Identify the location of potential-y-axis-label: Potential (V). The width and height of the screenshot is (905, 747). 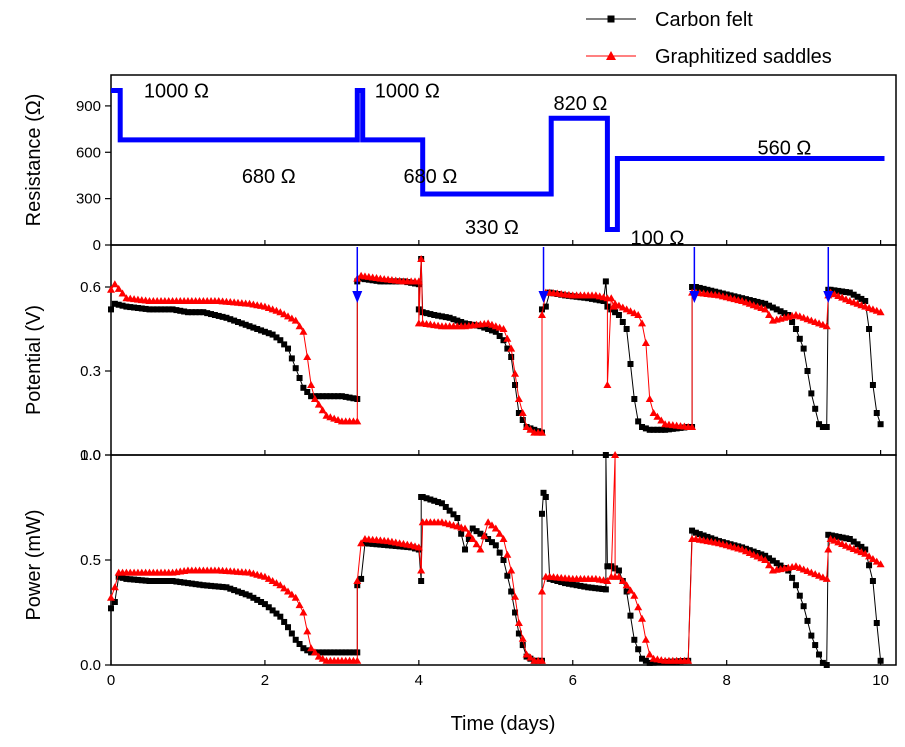
(34, 360).